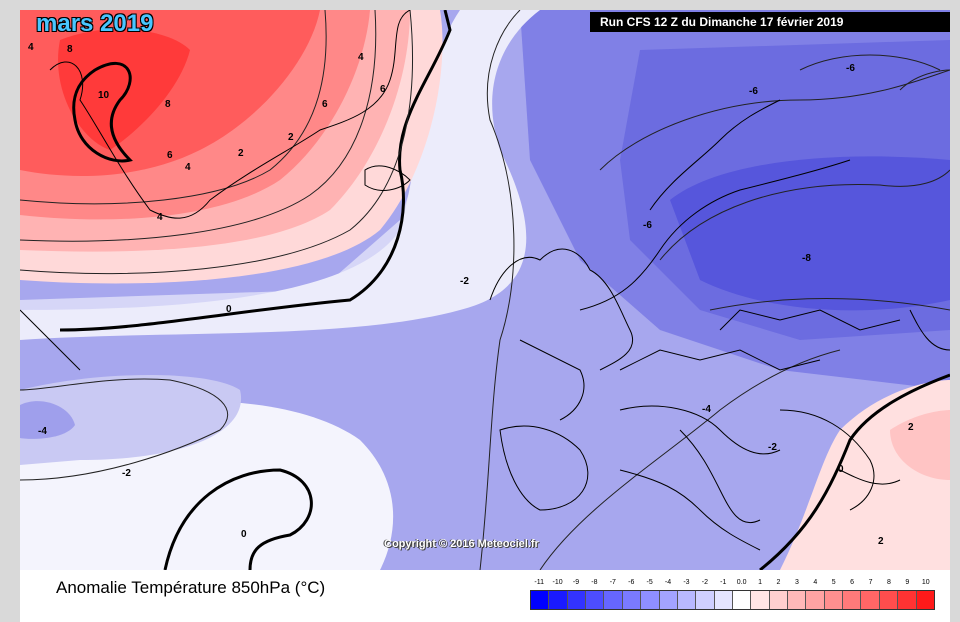 This screenshot has width=960, height=622. What do you see at coordinates (668, 582) in the screenshot?
I see `legend-tick-label: -4` at bounding box center [668, 582].